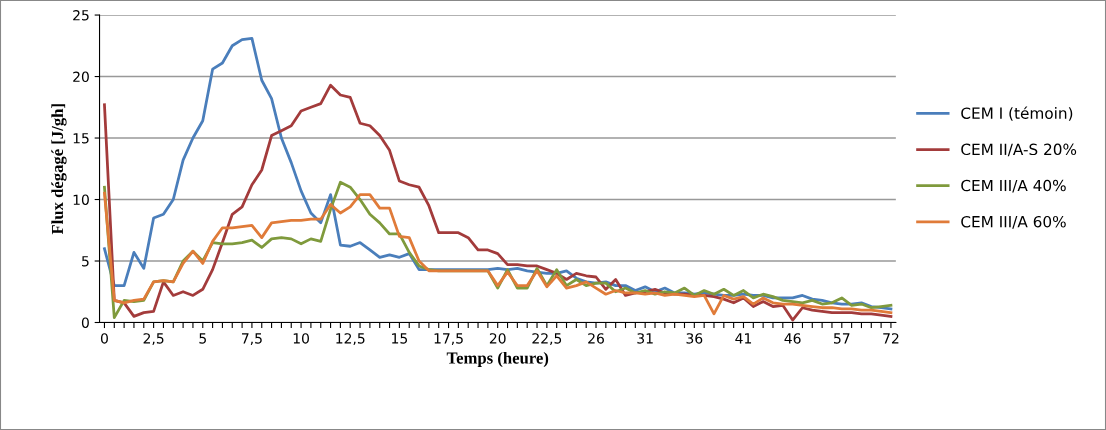 The image size is (1106, 430). What do you see at coordinates (645, 338) in the screenshot?
I see `x-tick-label: 31` at bounding box center [645, 338].